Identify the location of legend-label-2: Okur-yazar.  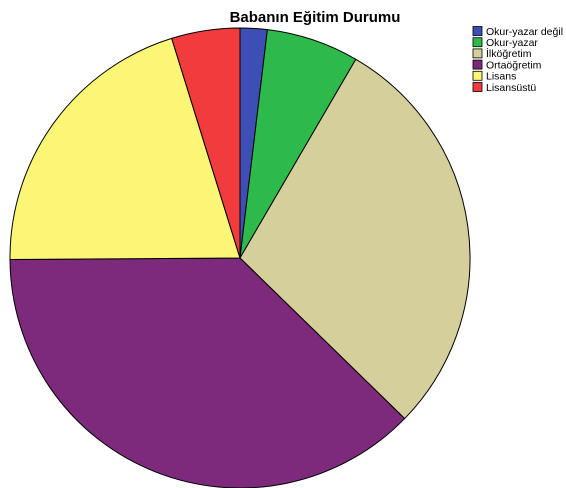
(512, 43).